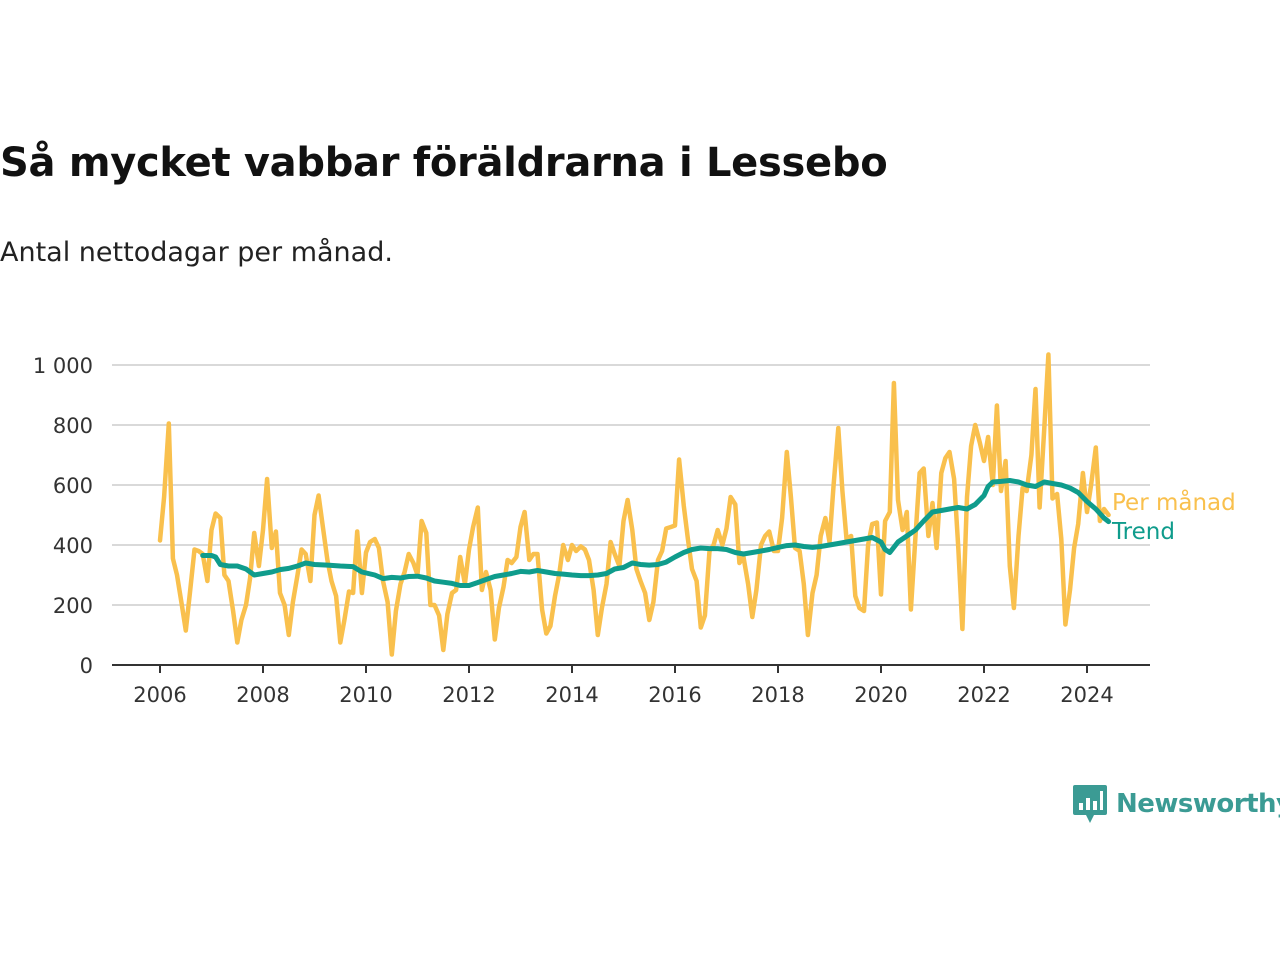 This screenshot has width=1280, height=960. I want to click on y-tick-label: 1 000, so click(63, 366).